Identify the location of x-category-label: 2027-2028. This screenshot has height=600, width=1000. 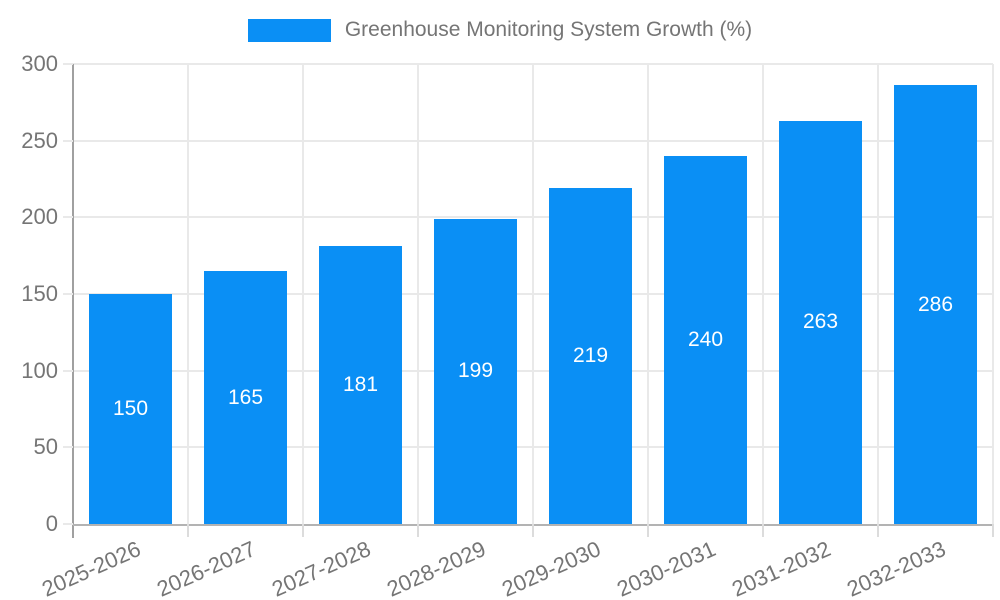
(321, 568).